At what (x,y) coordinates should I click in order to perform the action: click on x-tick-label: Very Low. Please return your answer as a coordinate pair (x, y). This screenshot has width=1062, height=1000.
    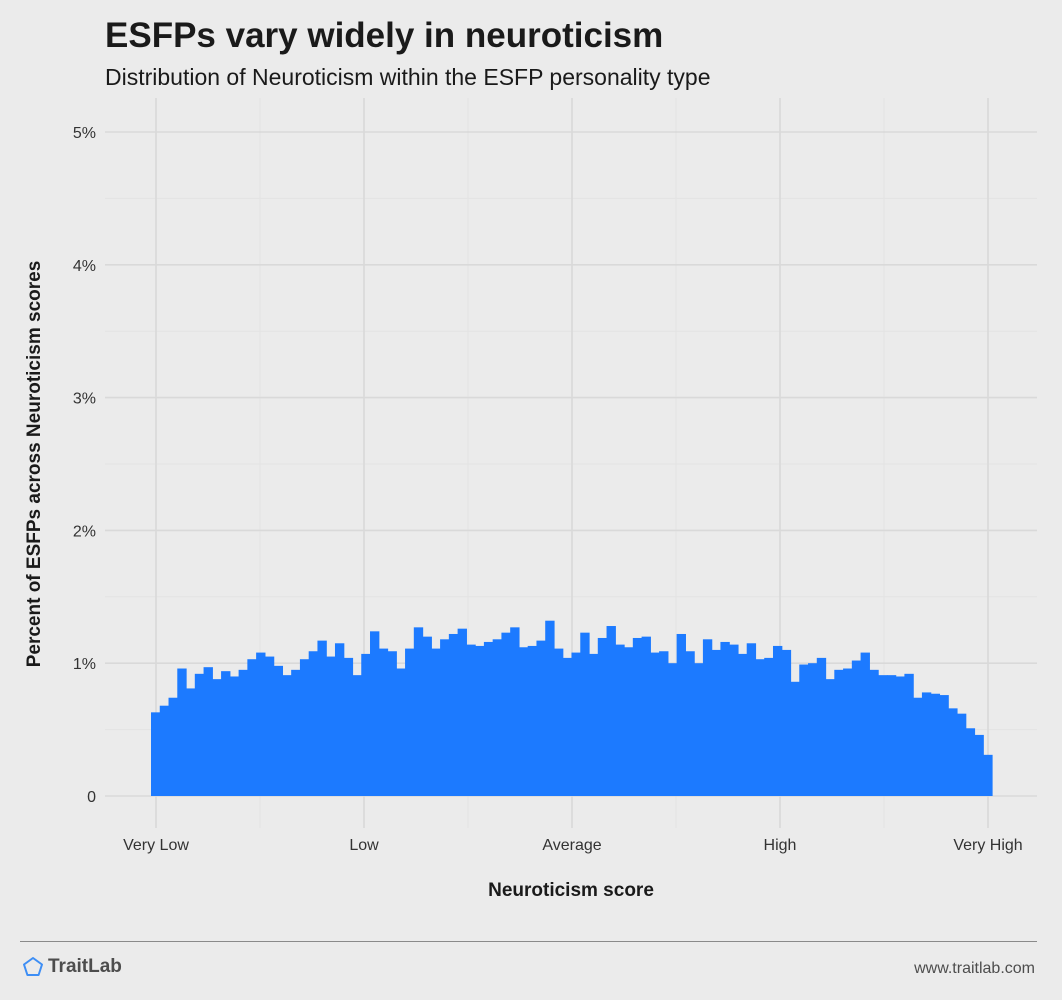
    Looking at the image, I should click on (156, 845).